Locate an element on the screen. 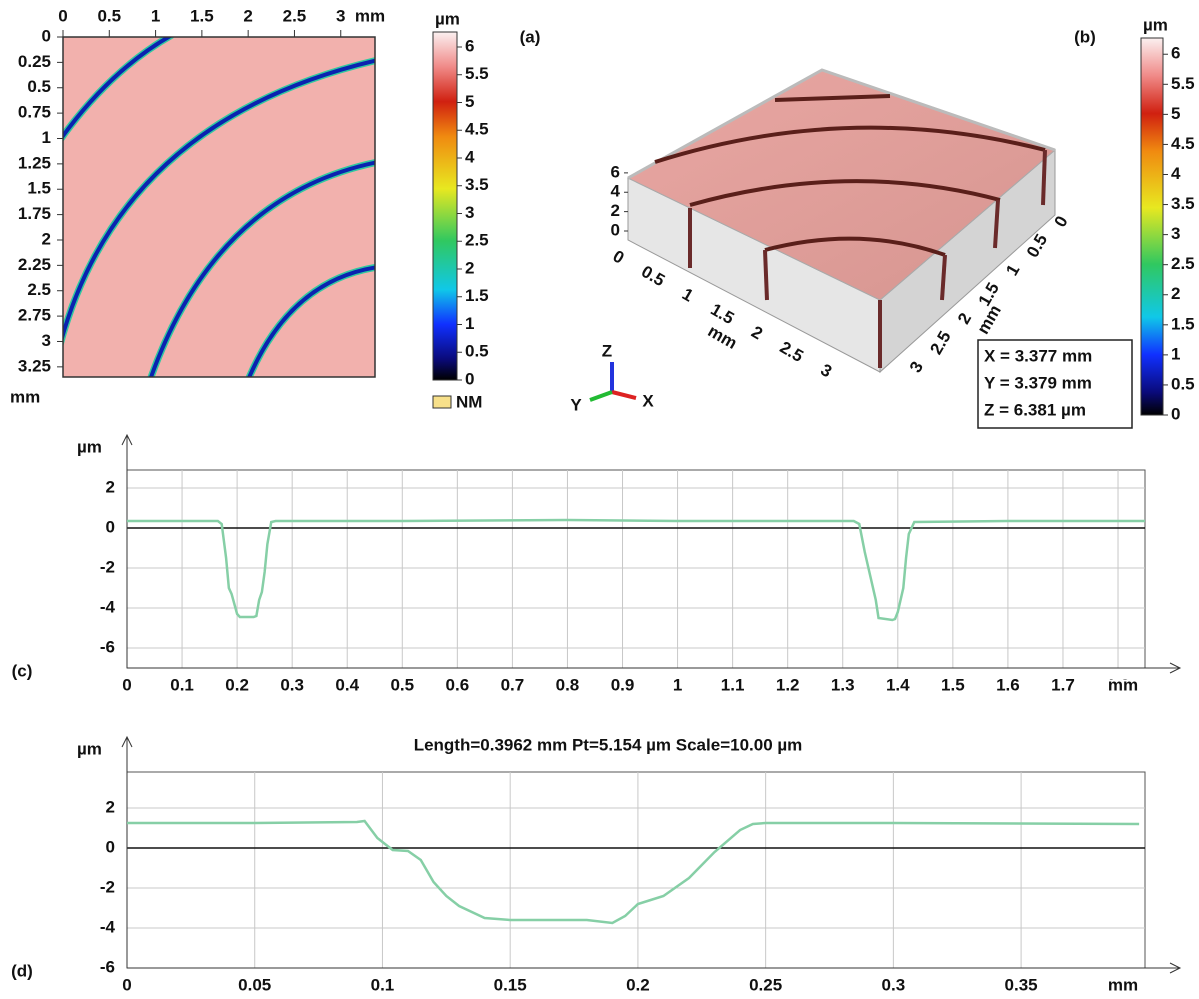  x-tick-label: 2.5 is located at coordinates (295, 15).